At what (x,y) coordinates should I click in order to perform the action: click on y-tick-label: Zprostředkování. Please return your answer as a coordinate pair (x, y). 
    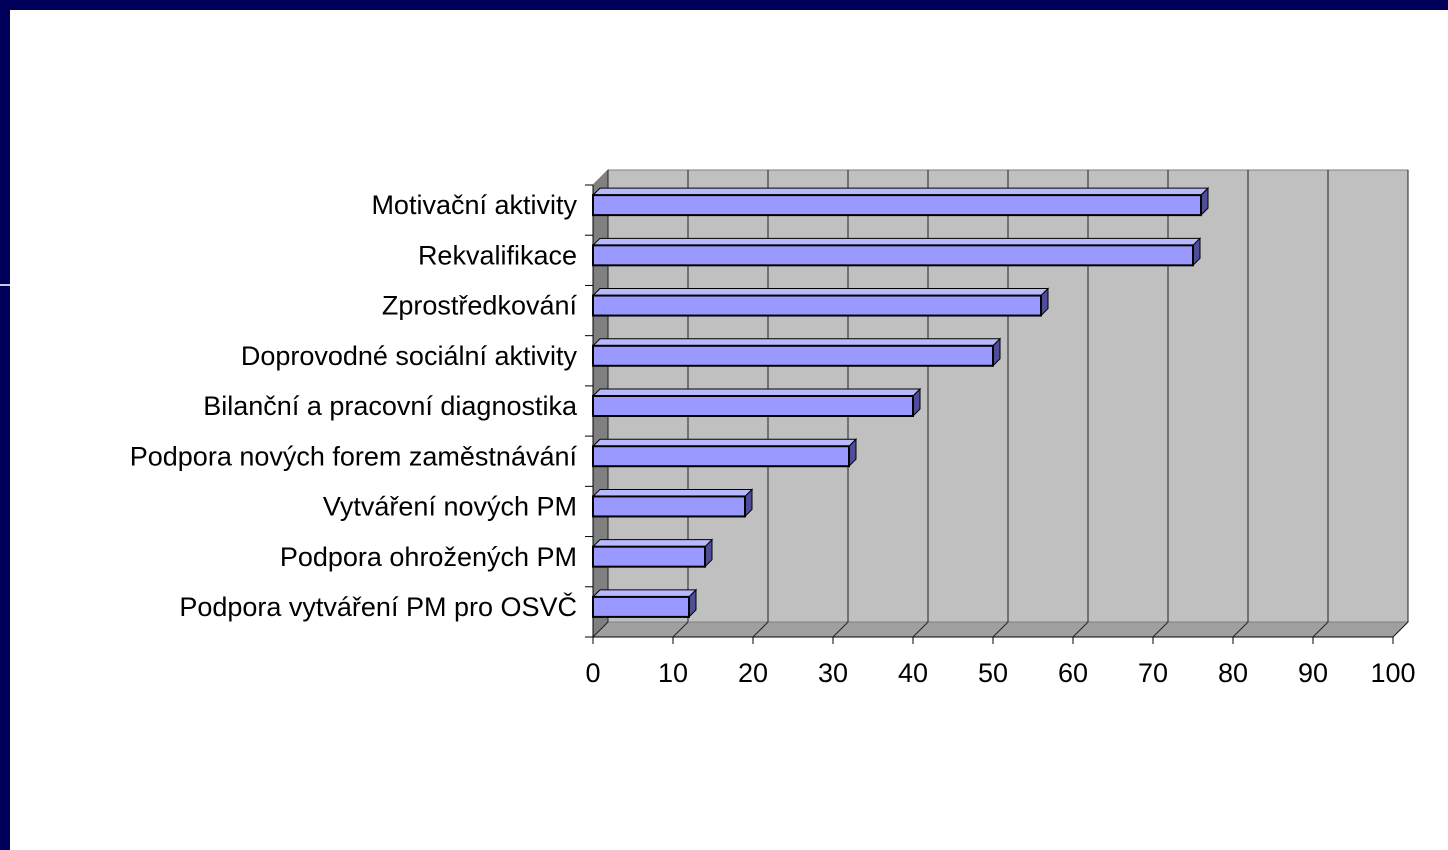
    Looking at the image, I should click on (480, 306).